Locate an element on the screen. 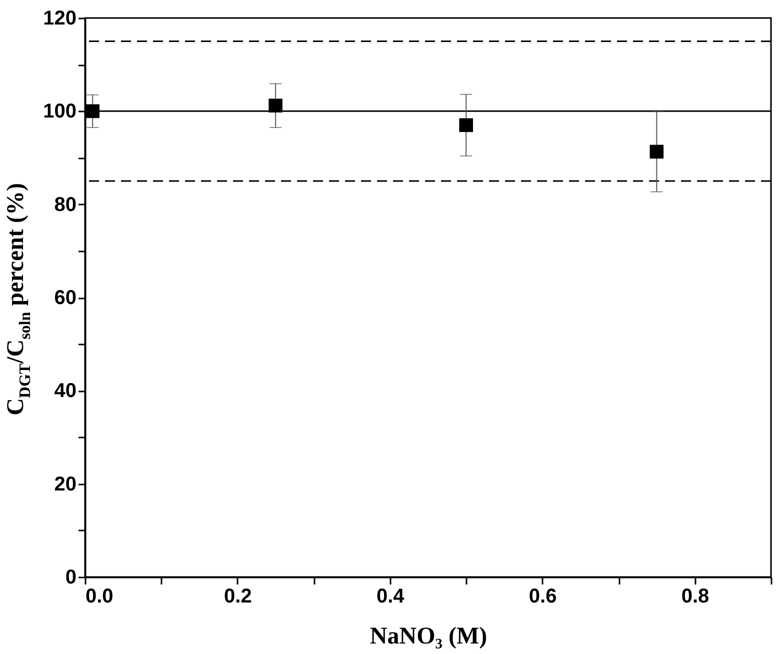 This screenshot has width=780, height=654. y-tick-label: 20 is located at coordinates (65, 484).